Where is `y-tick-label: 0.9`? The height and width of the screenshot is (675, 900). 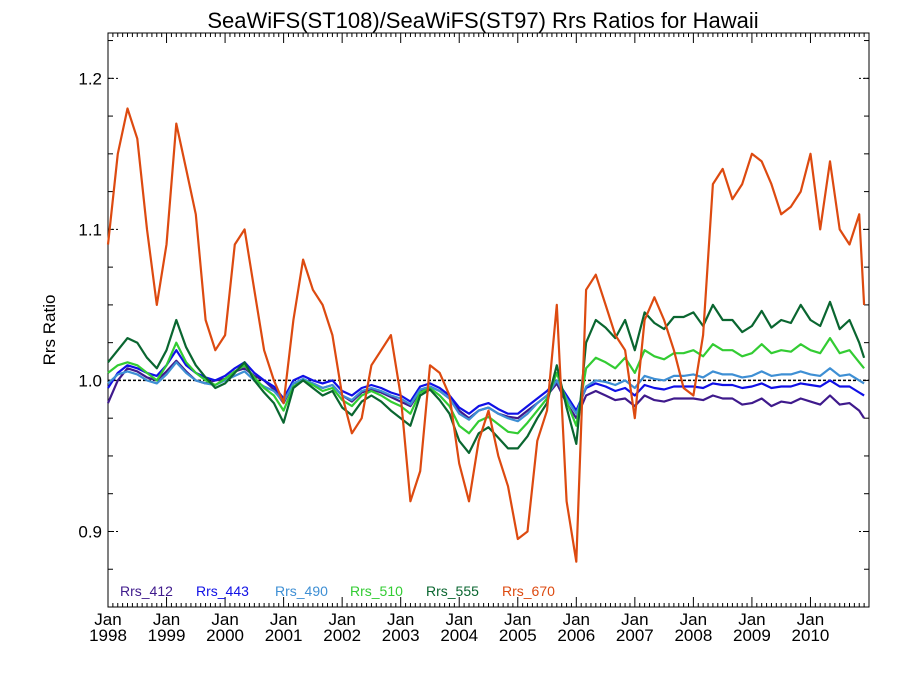 y-tick-label: 0.9 is located at coordinates (90, 531).